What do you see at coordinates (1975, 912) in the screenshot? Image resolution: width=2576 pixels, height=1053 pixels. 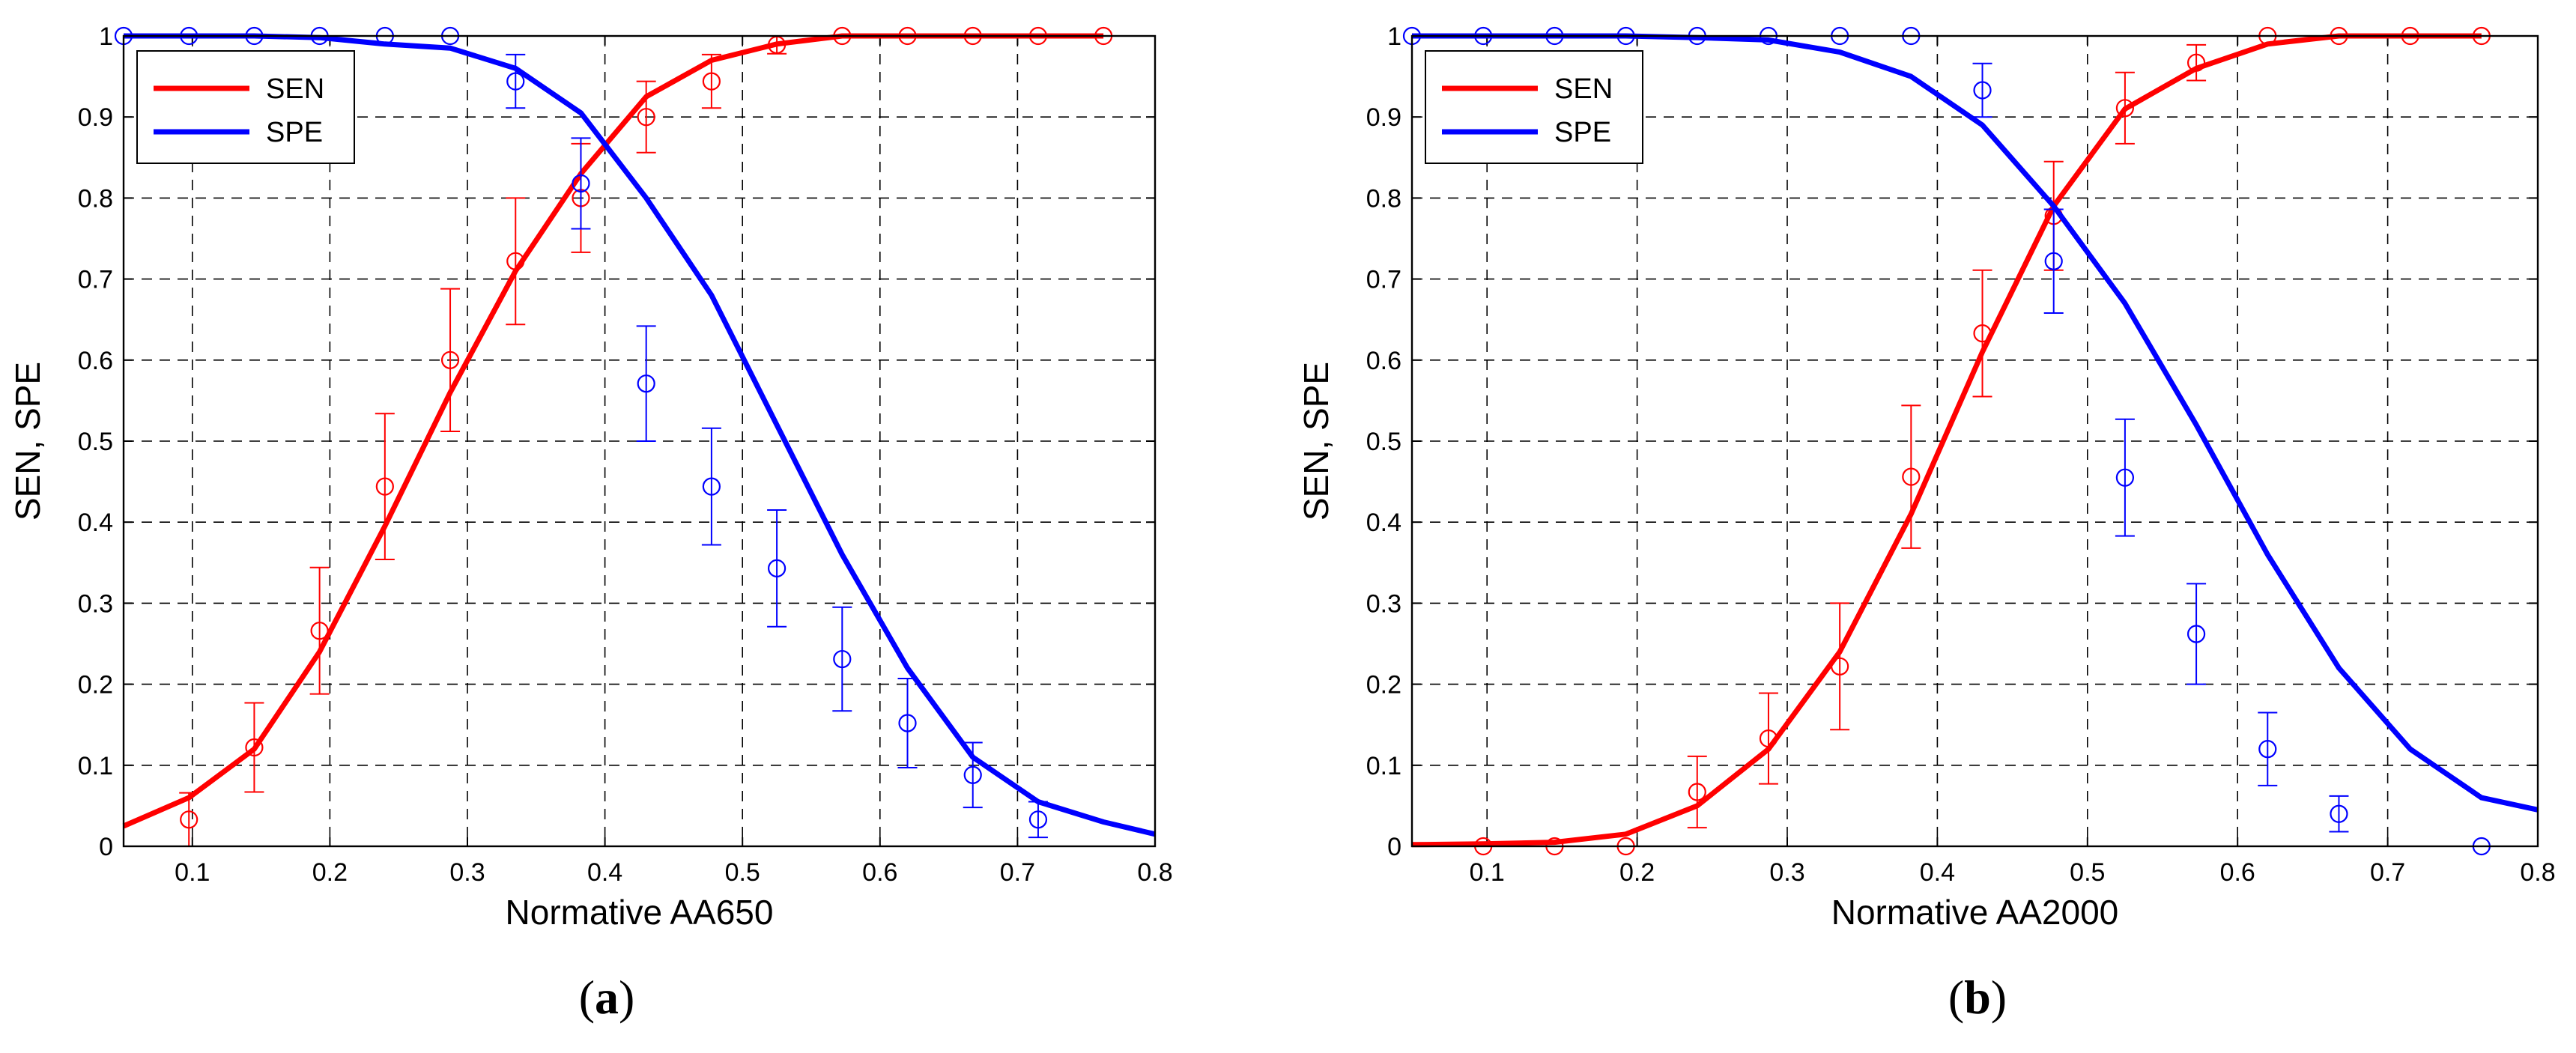 I see `x-axis-label: Normative AA2000` at bounding box center [1975, 912].